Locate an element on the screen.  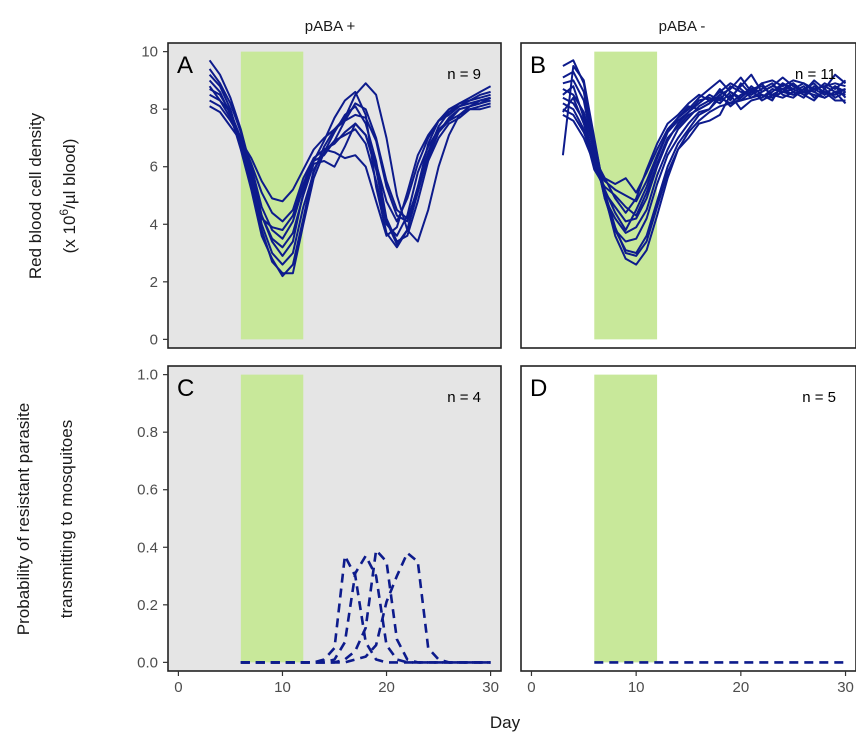
panel-letter: B is located at coordinates (538, 65).